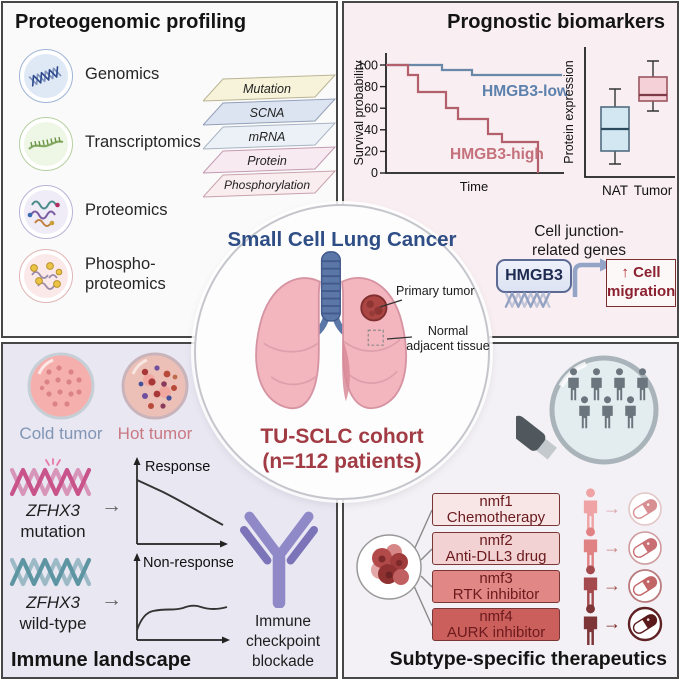 This screenshot has height=680, width=680. I want to click on survival-label-low: HMGB3-low, so click(524, 91).